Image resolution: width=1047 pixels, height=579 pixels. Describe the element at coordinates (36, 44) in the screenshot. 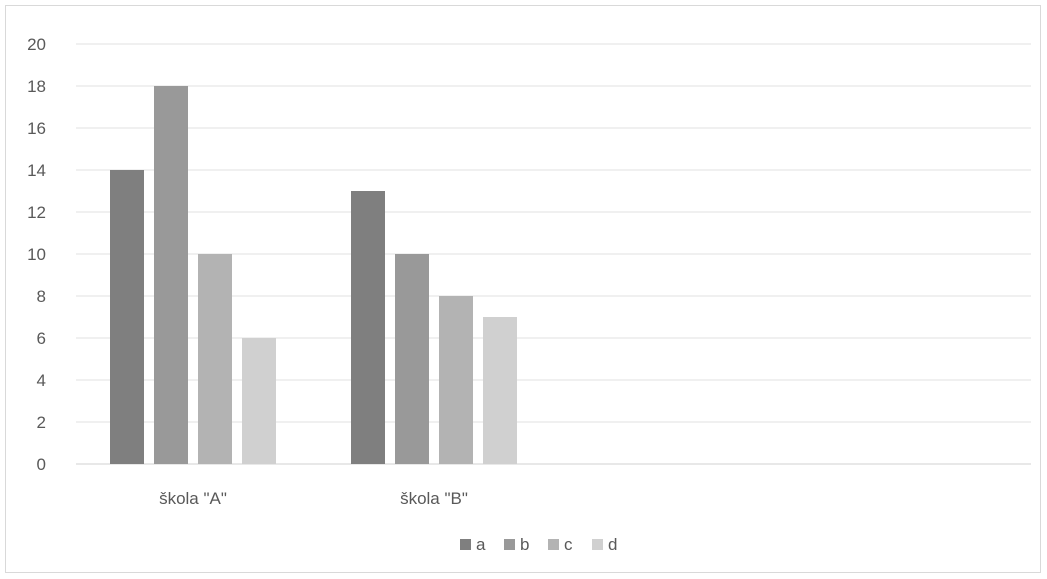

I see `y-tick-label: 20` at that location.